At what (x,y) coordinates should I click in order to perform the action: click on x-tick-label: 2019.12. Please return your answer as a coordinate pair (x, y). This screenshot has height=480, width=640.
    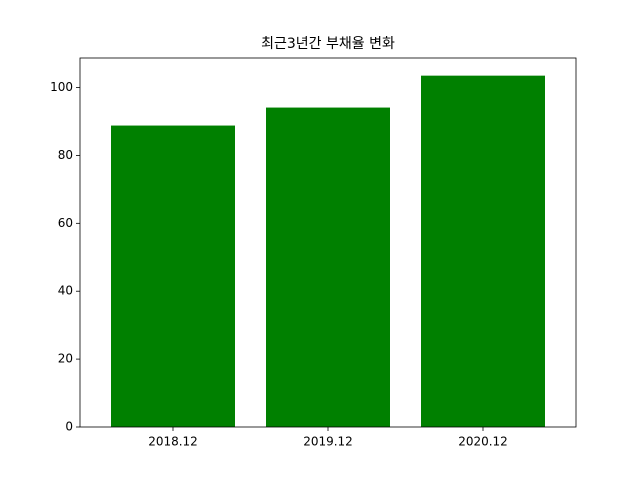
    Looking at the image, I should click on (328, 442).